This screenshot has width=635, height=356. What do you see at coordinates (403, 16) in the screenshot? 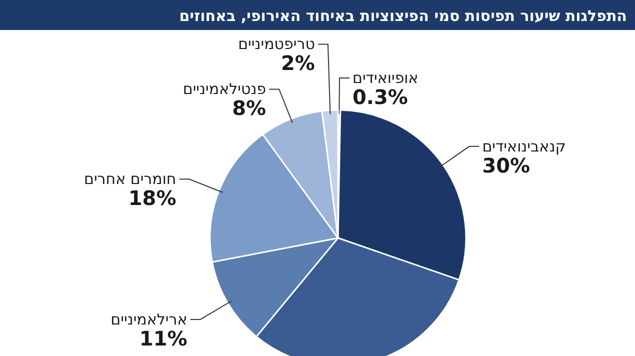
I see `chart-title: התפלגות שיעור תפיסות סמי הפיצוציות באיחוד האירופי, באחוזים` at bounding box center [403, 16].